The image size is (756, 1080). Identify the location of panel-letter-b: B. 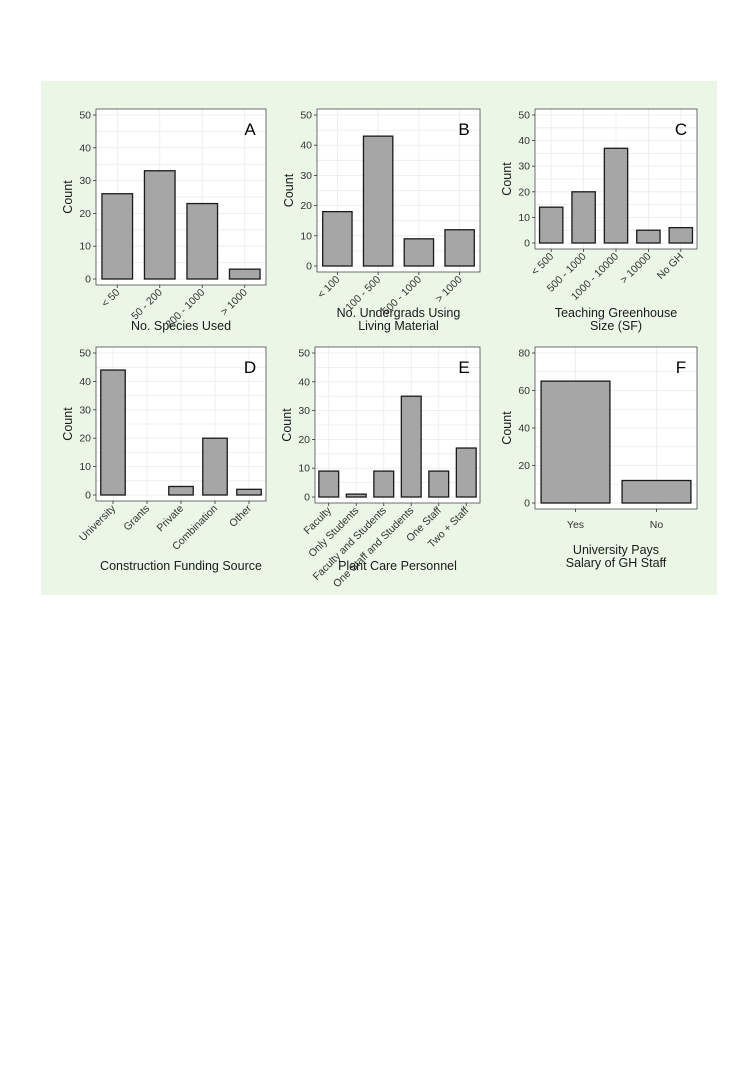
(463, 129).